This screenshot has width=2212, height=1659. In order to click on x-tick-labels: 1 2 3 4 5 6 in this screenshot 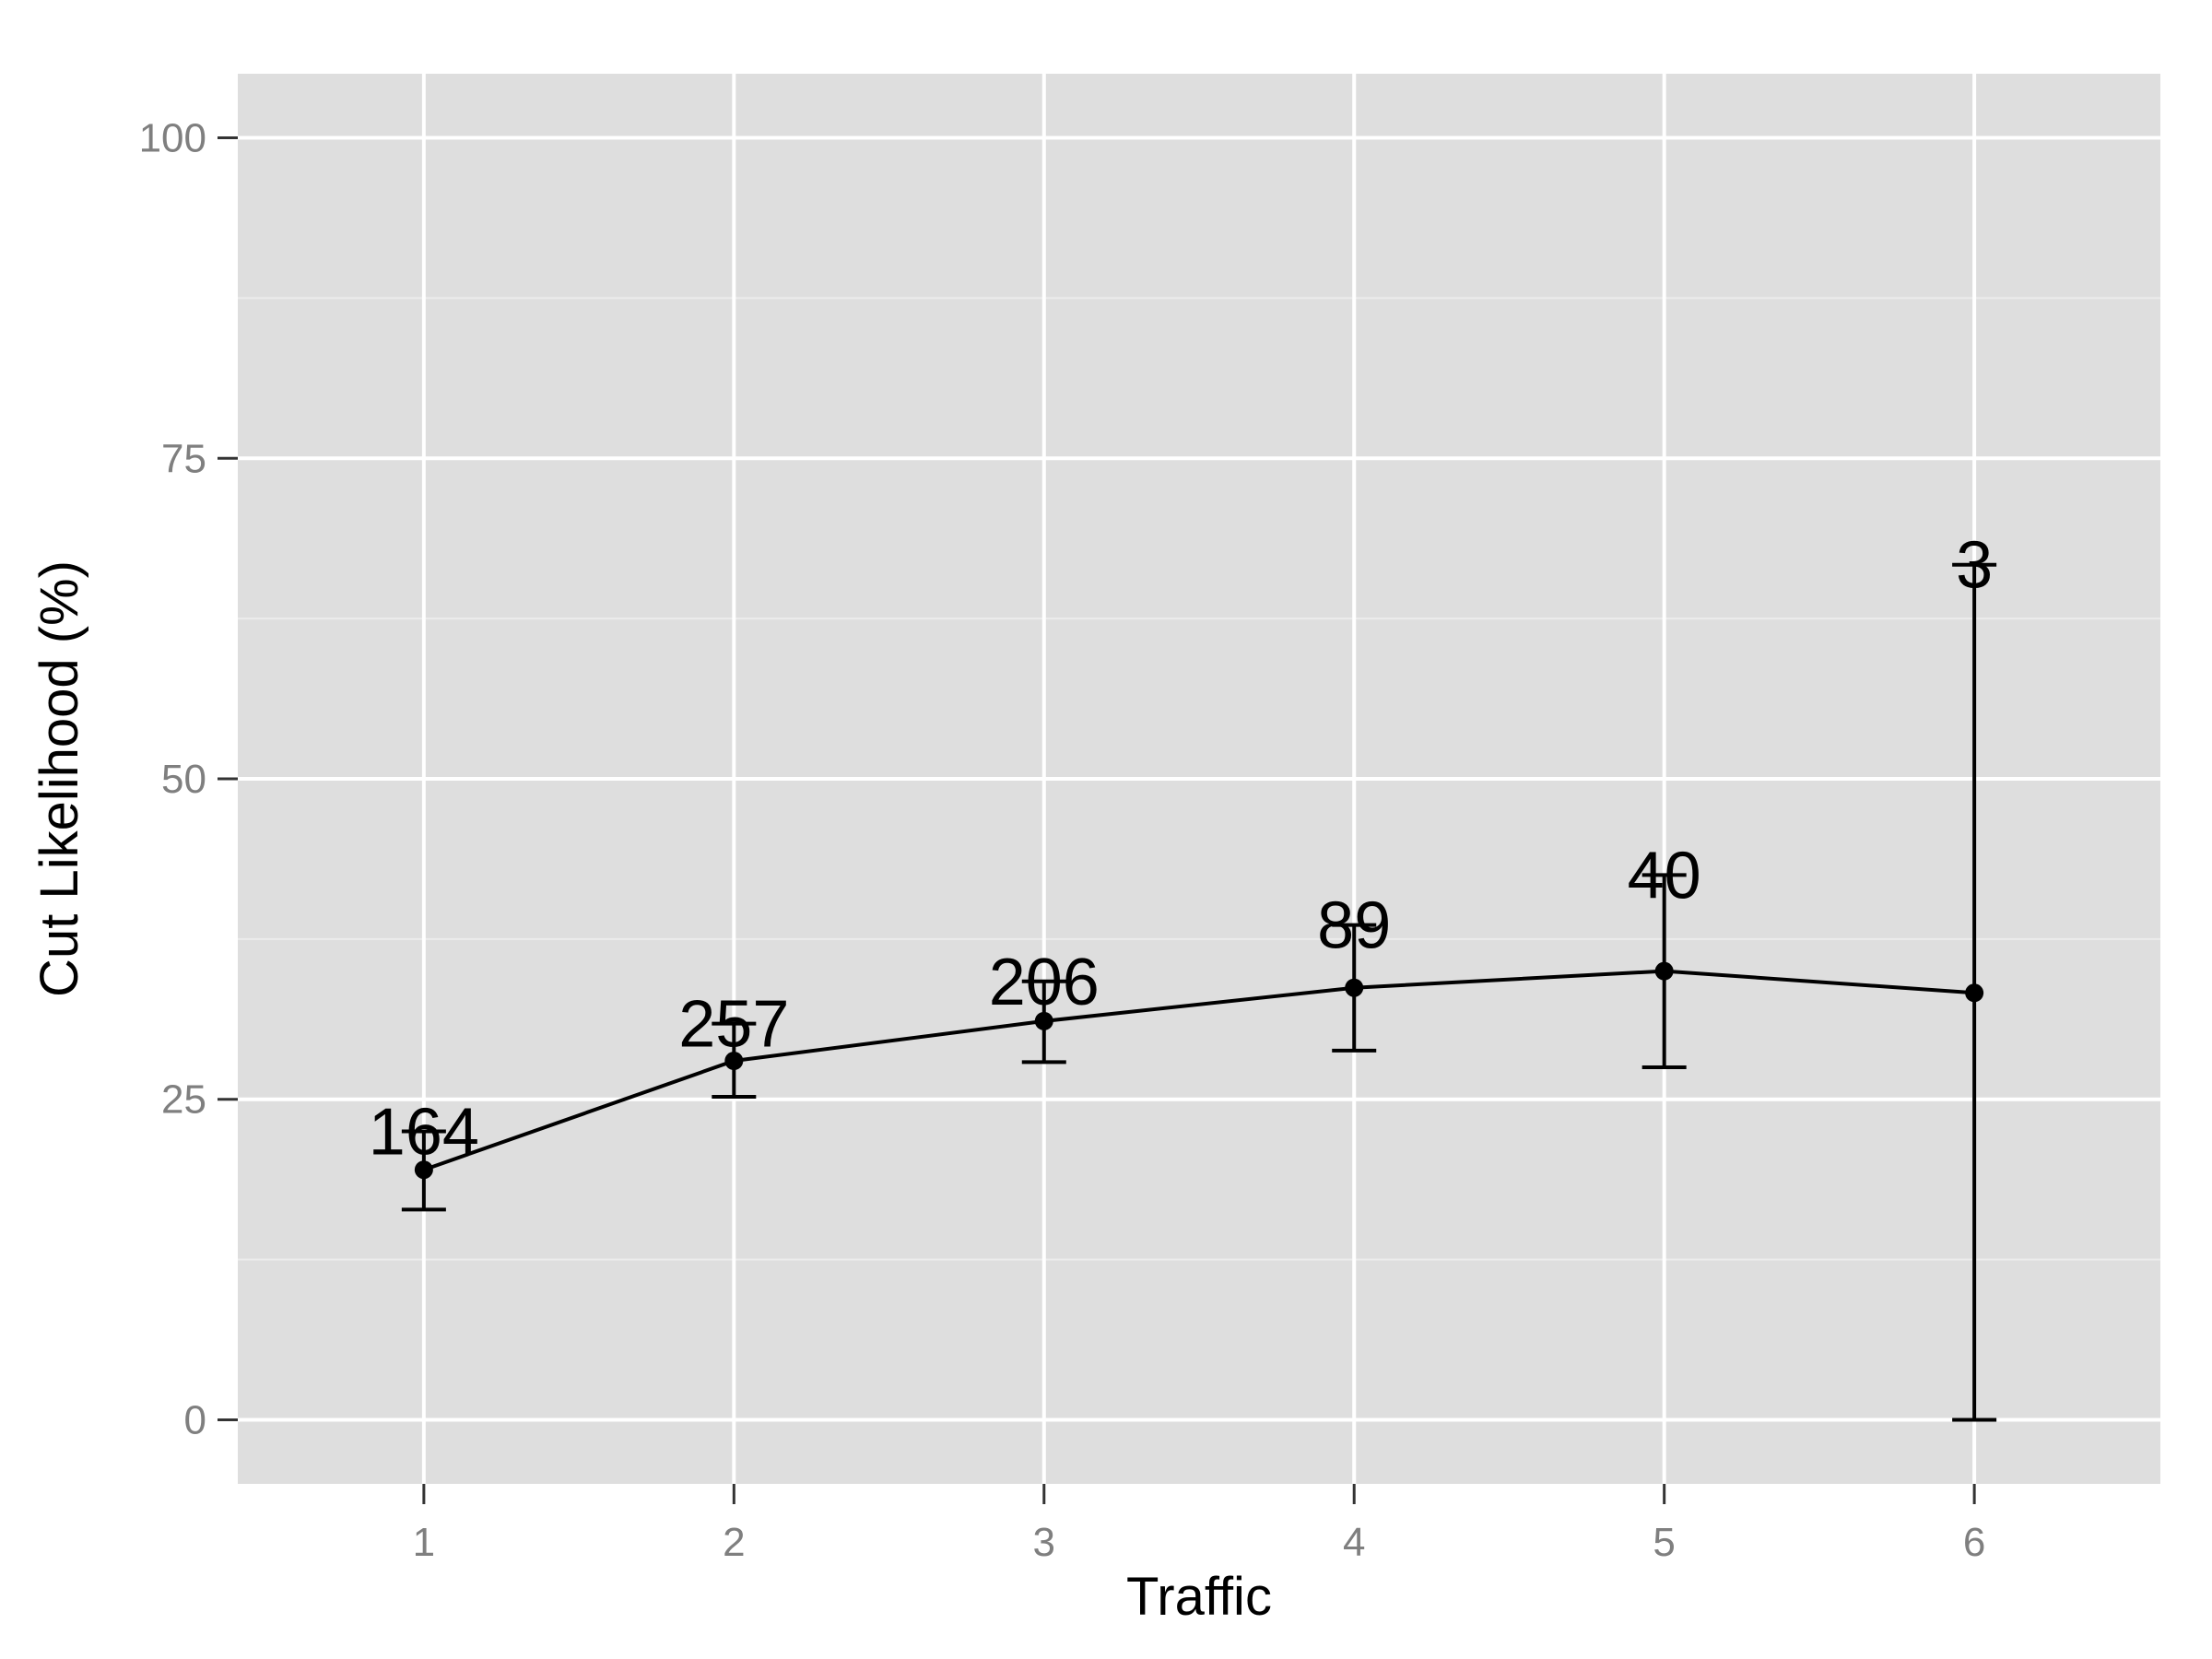, I will do `click(1199, 1542)`.